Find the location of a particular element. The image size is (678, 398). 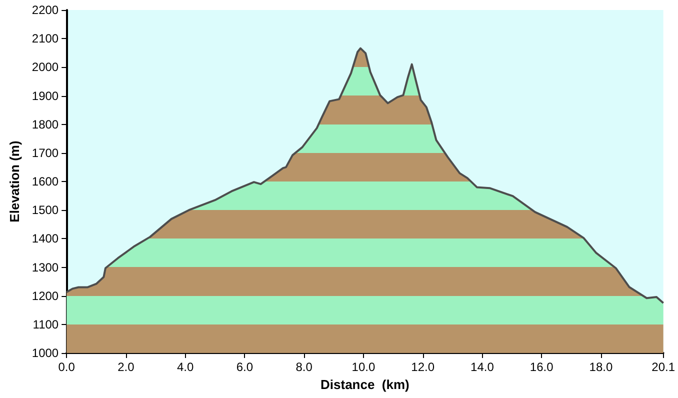

x-tick-label: 8.0 is located at coordinates (304, 367).